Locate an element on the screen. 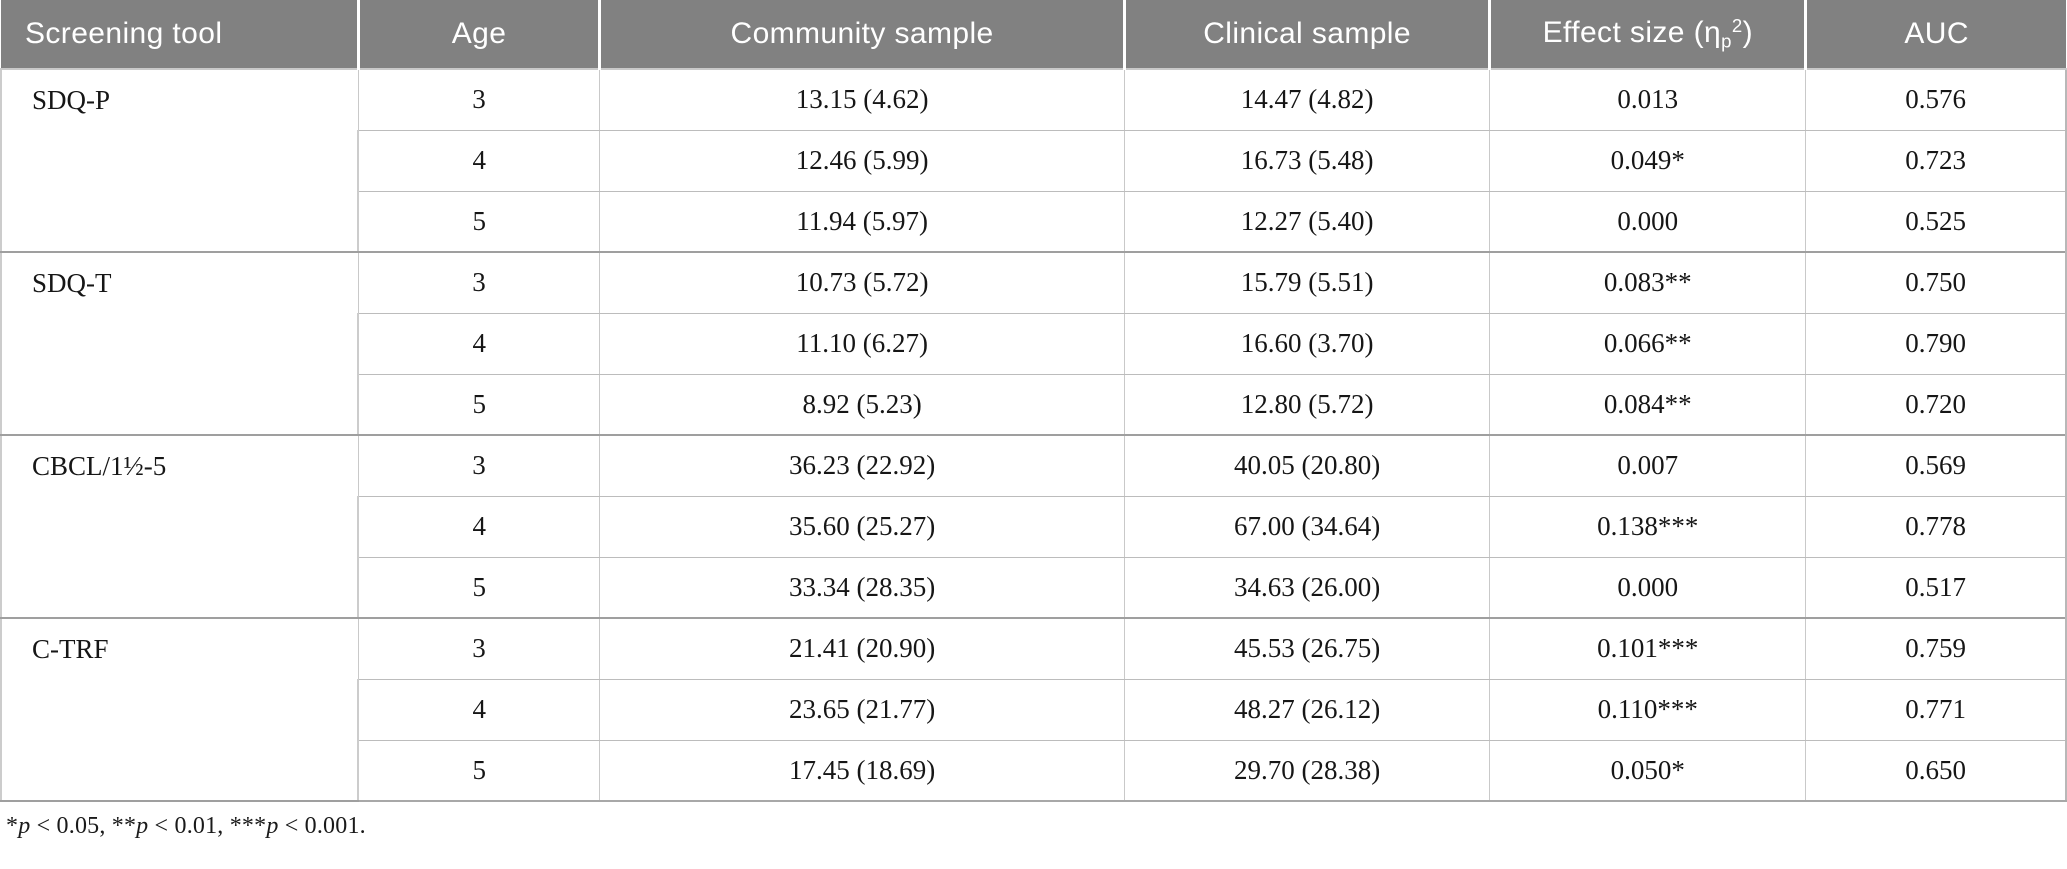 This screenshot has width=2067, height=869. auc-cell: 0.517 is located at coordinates (1936, 587).